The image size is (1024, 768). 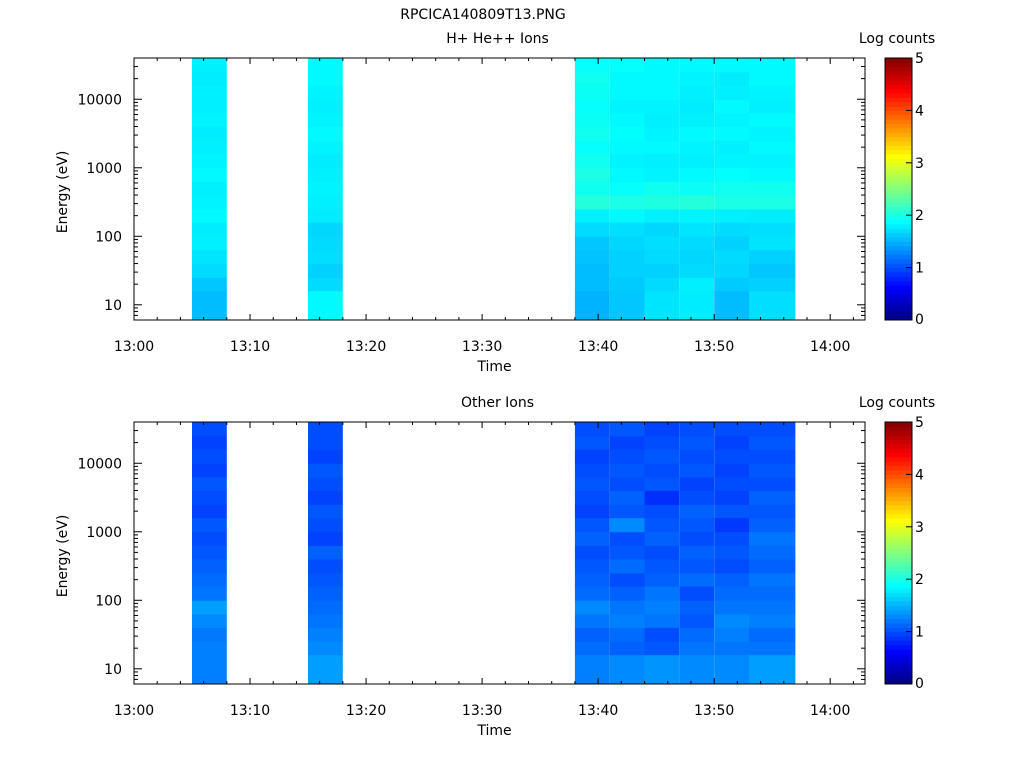 What do you see at coordinates (497, 403) in the screenshot?
I see `panel-title: Other Ions` at bounding box center [497, 403].